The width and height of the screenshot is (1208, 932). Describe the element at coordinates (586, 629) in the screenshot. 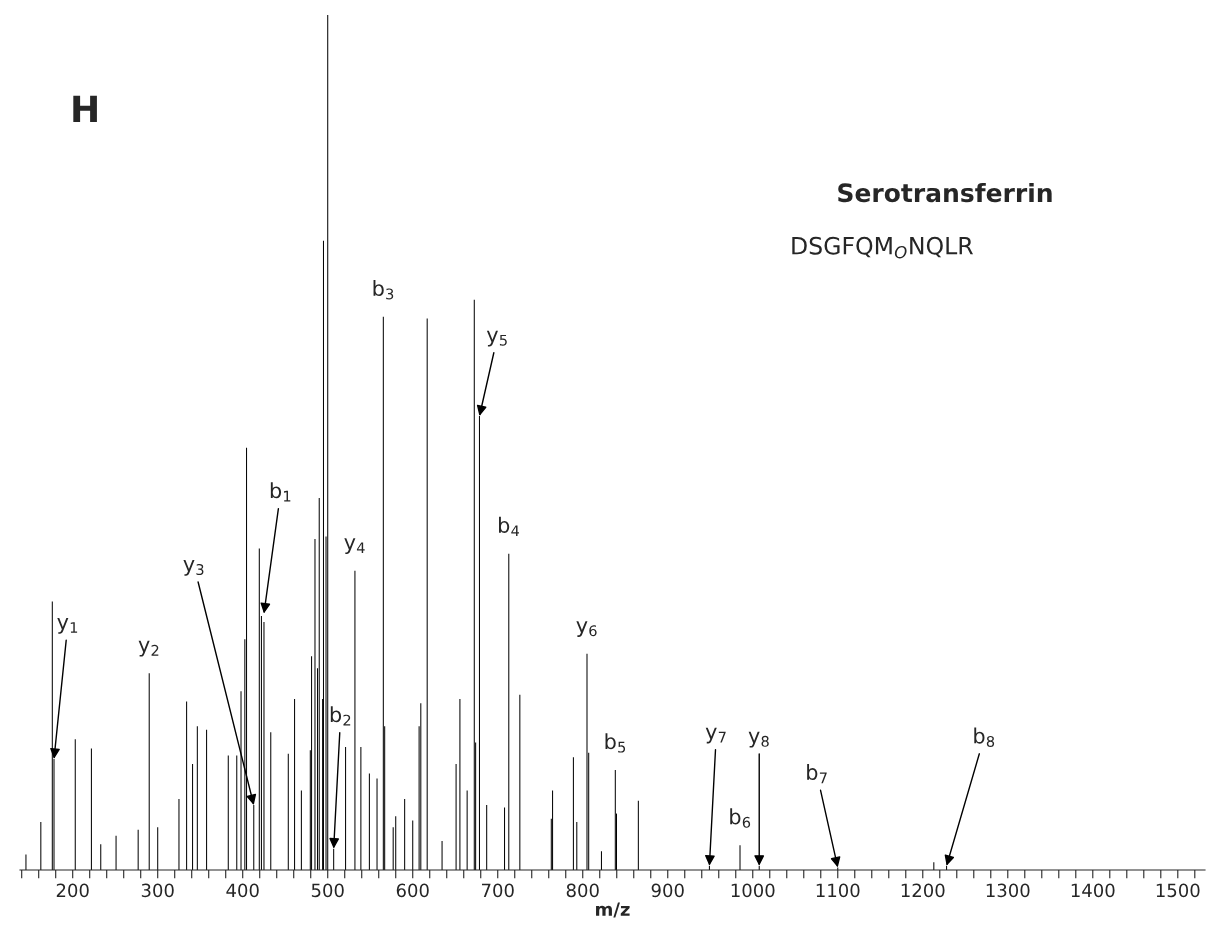

I see `annotation: y$_{6}$` at that location.